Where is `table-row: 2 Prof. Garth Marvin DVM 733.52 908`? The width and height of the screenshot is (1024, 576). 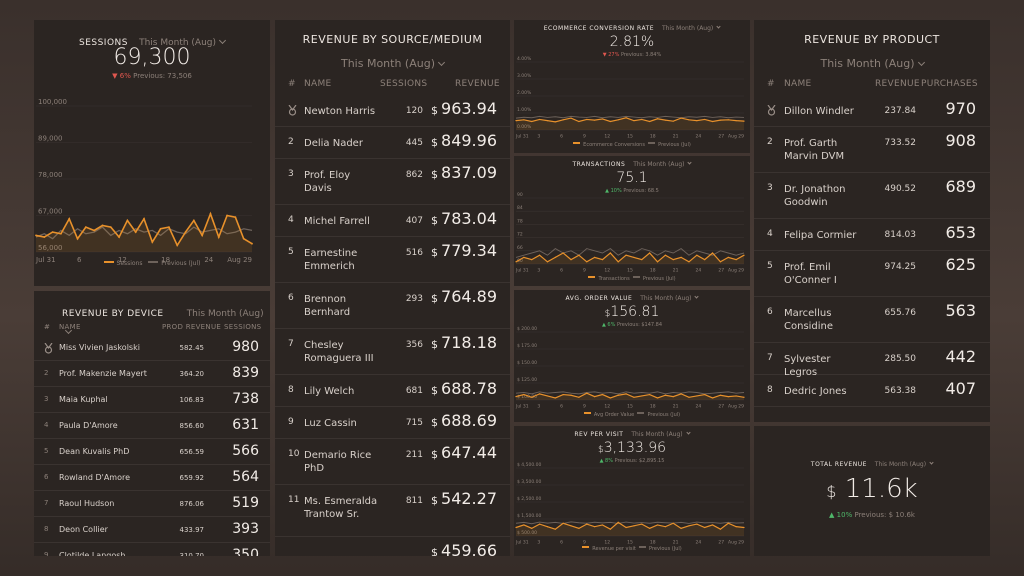 table-row: 2 Prof. Garth Marvin DVM 733.52 908 is located at coordinates (872, 150).